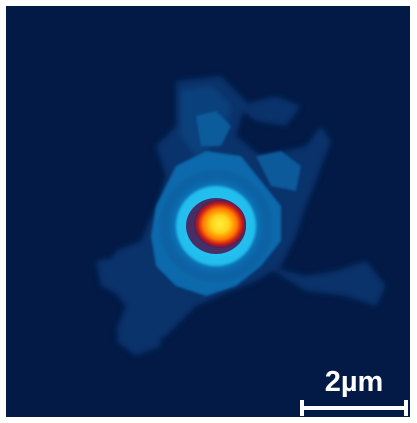 The image size is (417, 423). What do you see at coordinates (354, 382) in the screenshot?
I see `scale-bar-label: 2µm` at bounding box center [354, 382].